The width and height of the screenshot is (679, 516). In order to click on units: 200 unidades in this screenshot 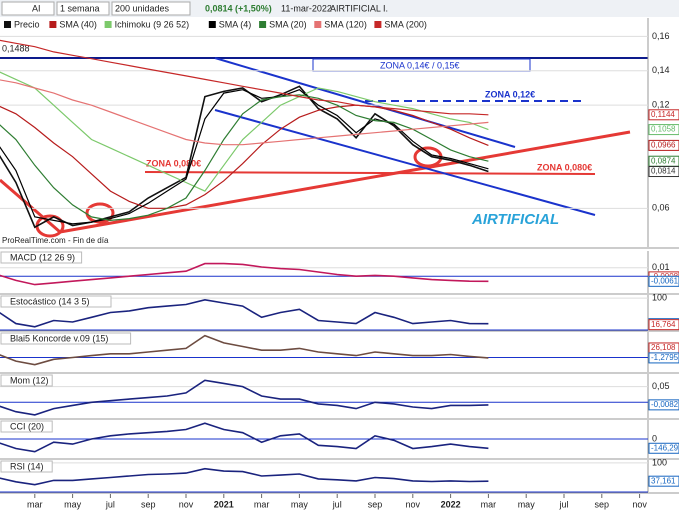, I will do `click(142, 8)`.